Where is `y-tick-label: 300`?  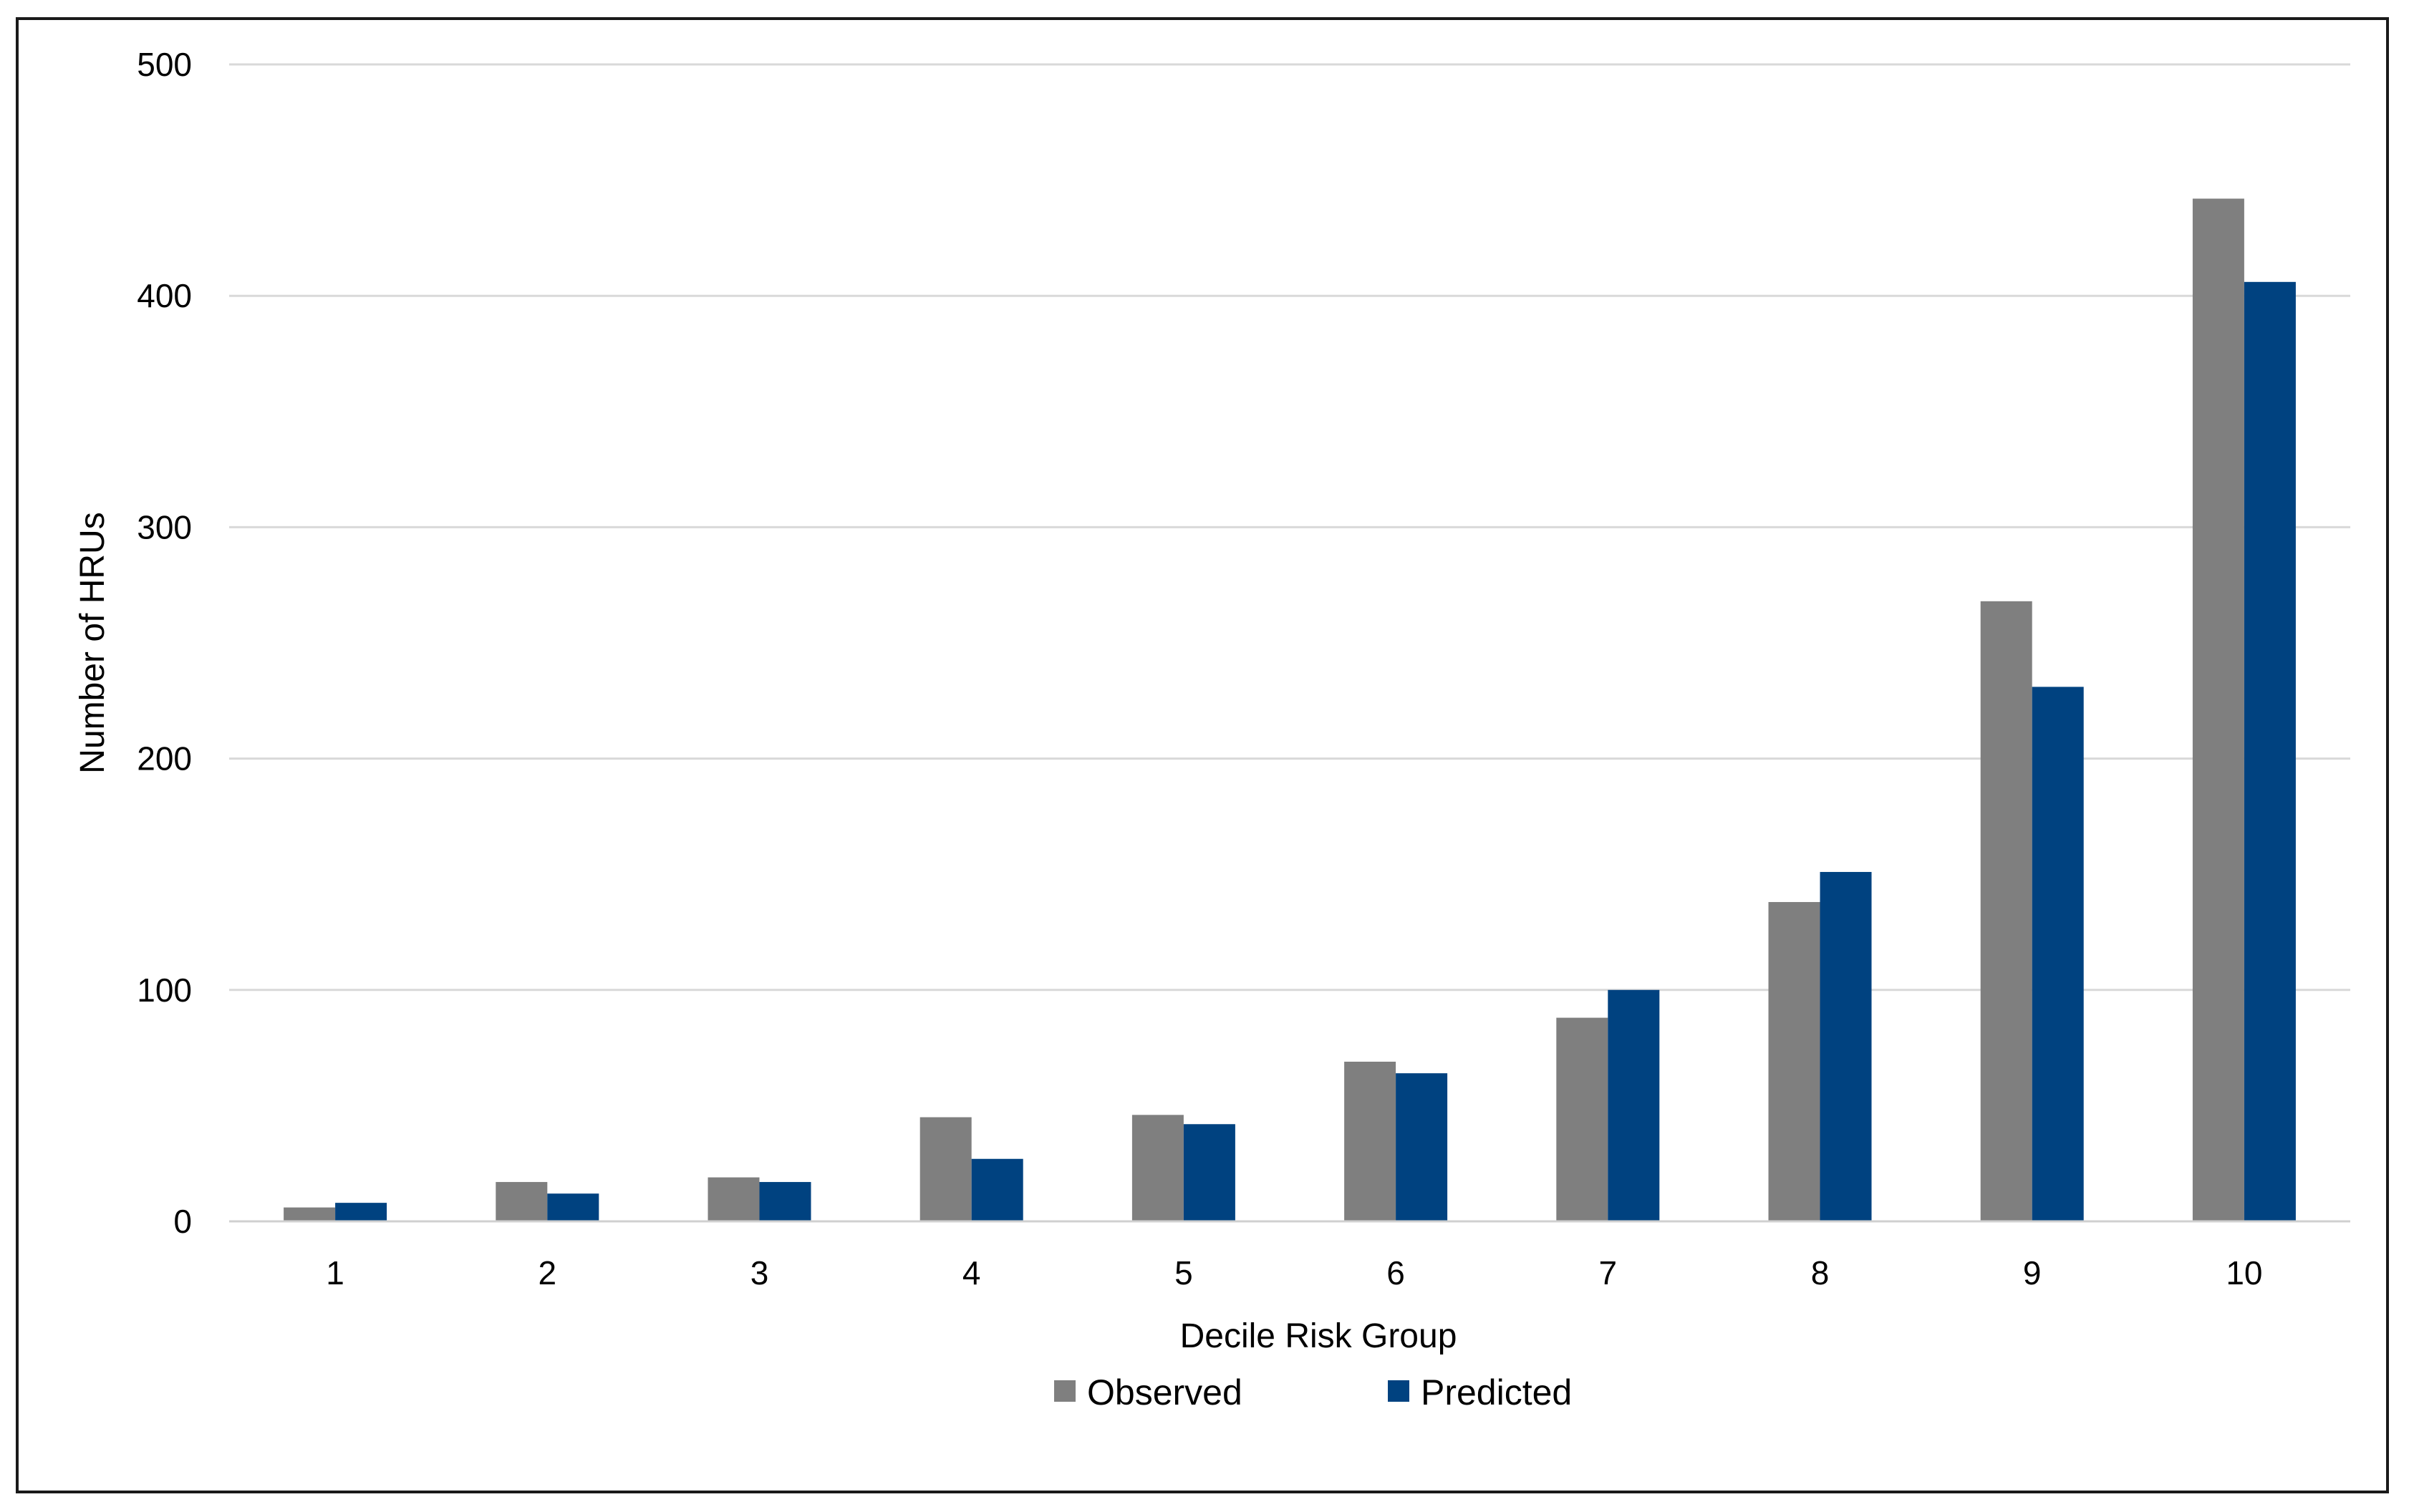 y-tick-label: 300 is located at coordinates (164, 527).